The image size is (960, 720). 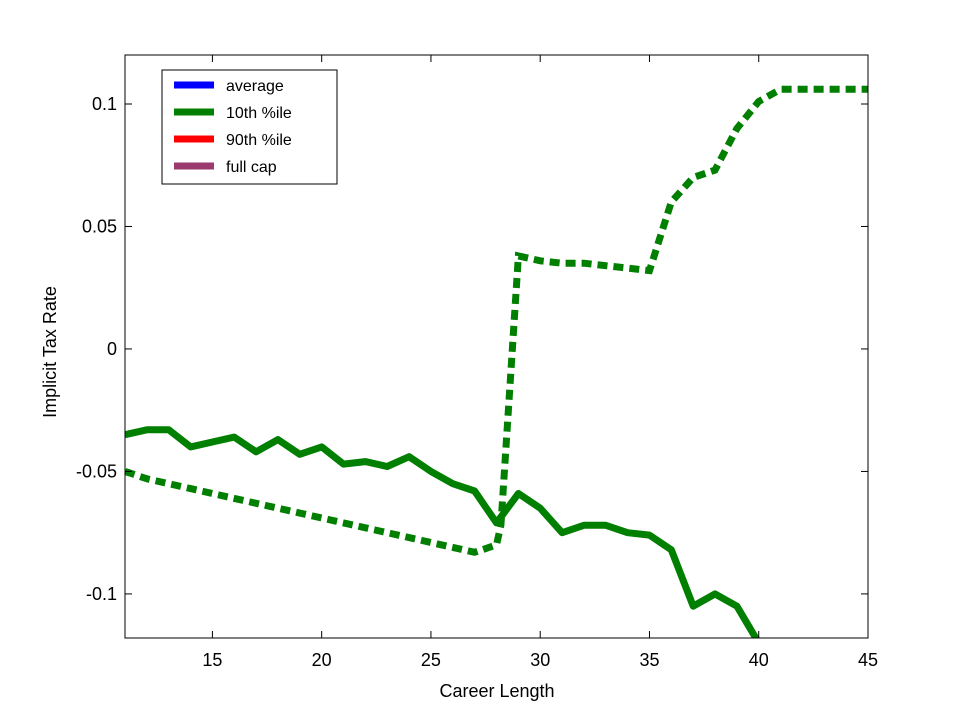 I want to click on x-tick-label: 40, so click(x=759, y=660).